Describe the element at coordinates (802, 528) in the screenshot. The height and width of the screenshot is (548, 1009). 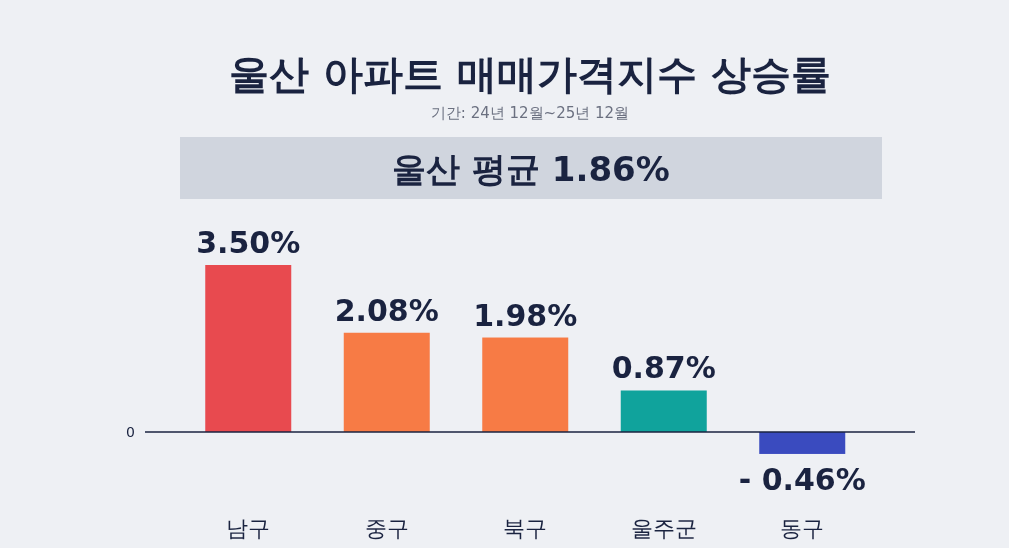
I see `x-tick-label: 동구` at that location.